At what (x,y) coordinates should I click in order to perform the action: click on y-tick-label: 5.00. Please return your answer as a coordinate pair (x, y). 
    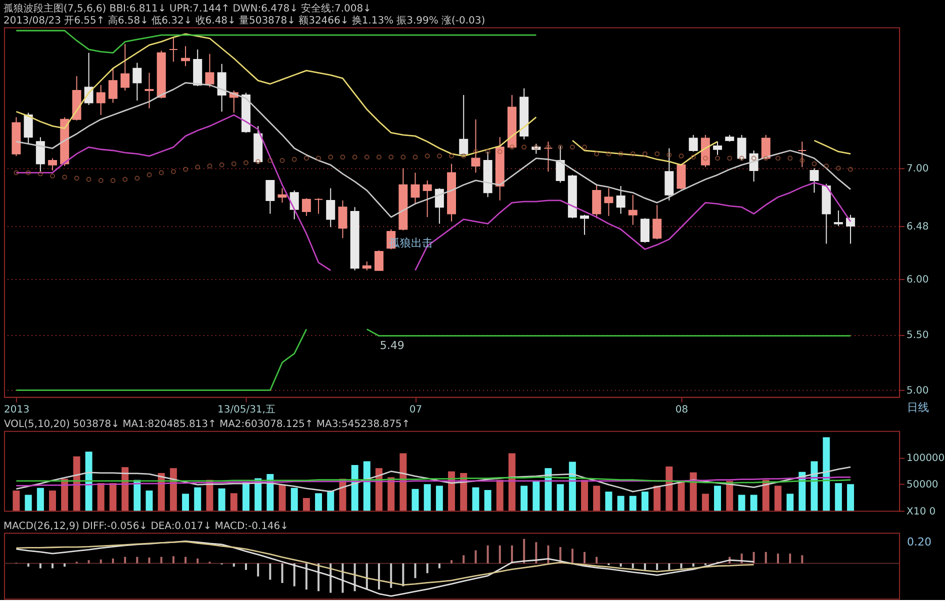
    Looking at the image, I should click on (917, 391).